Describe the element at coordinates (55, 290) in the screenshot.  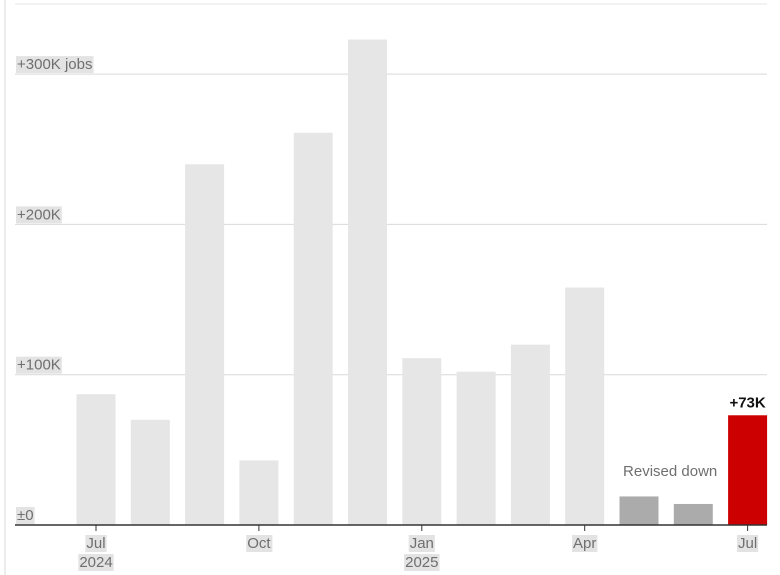
I see `y-tick-labels: ±0 +100K +200K +300K jobs` at that location.